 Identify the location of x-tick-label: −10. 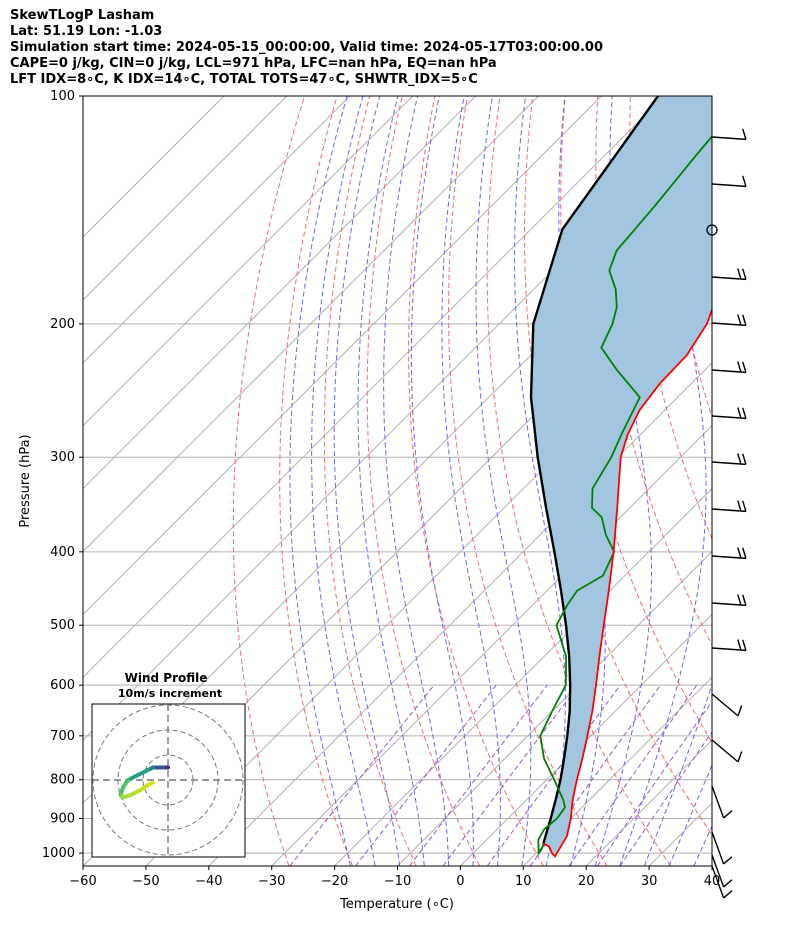
(397, 881).